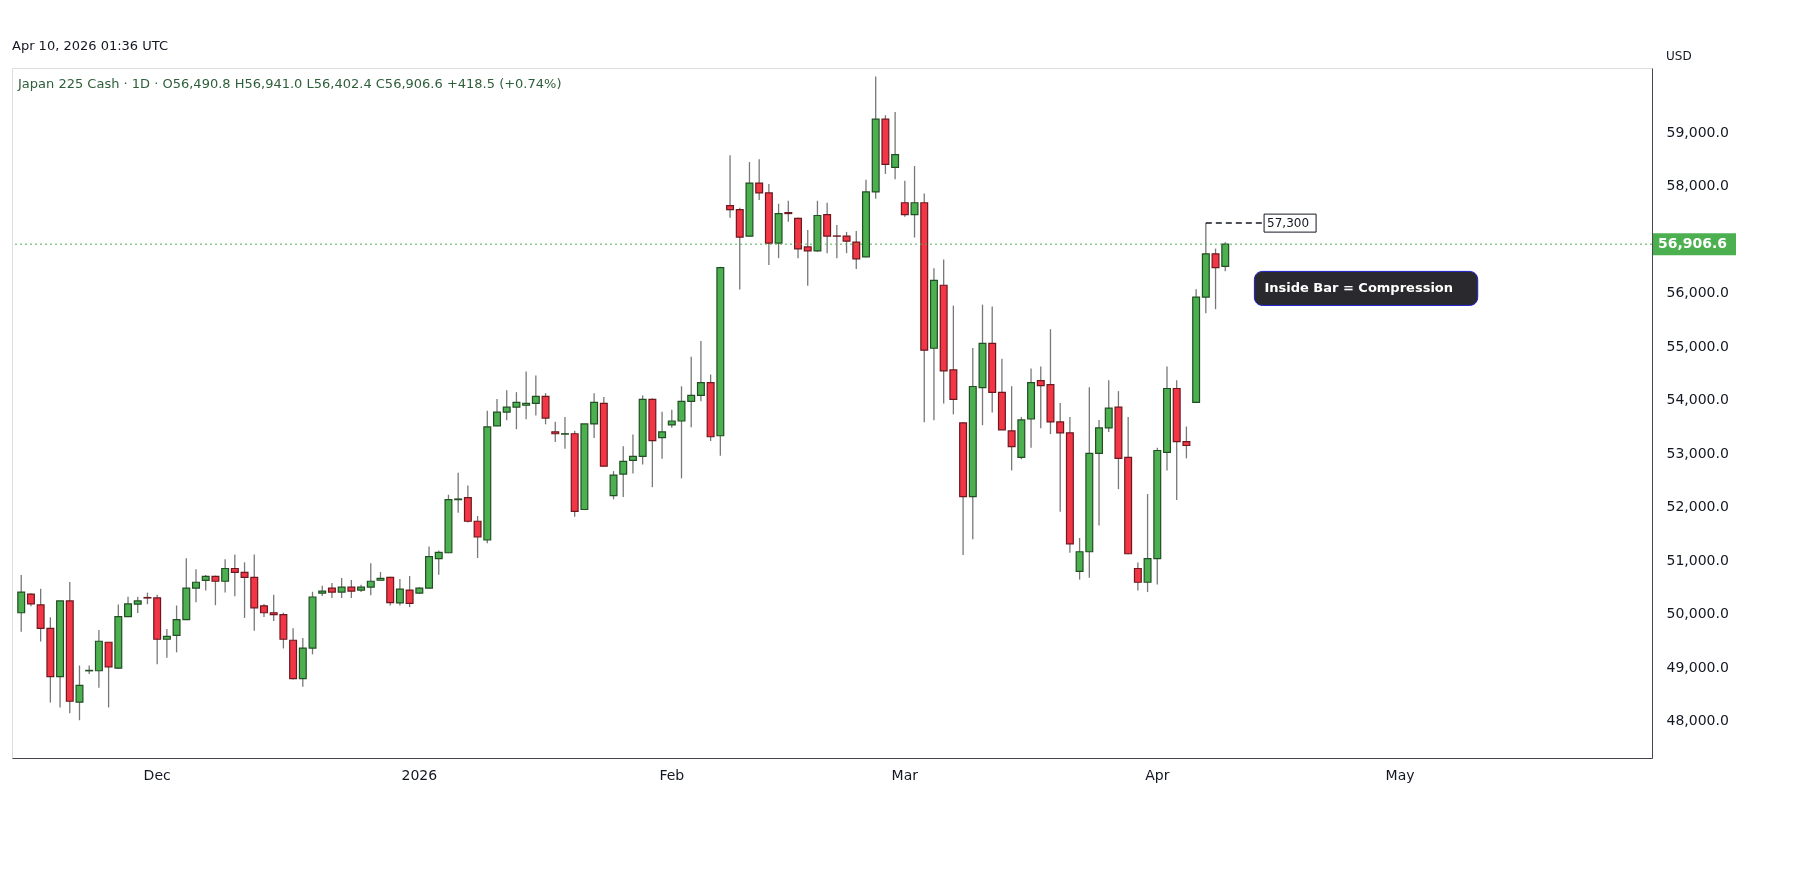  What do you see at coordinates (1697, 720) in the screenshot?
I see `y-tick-label: 48,000.0` at bounding box center [1697, 720].